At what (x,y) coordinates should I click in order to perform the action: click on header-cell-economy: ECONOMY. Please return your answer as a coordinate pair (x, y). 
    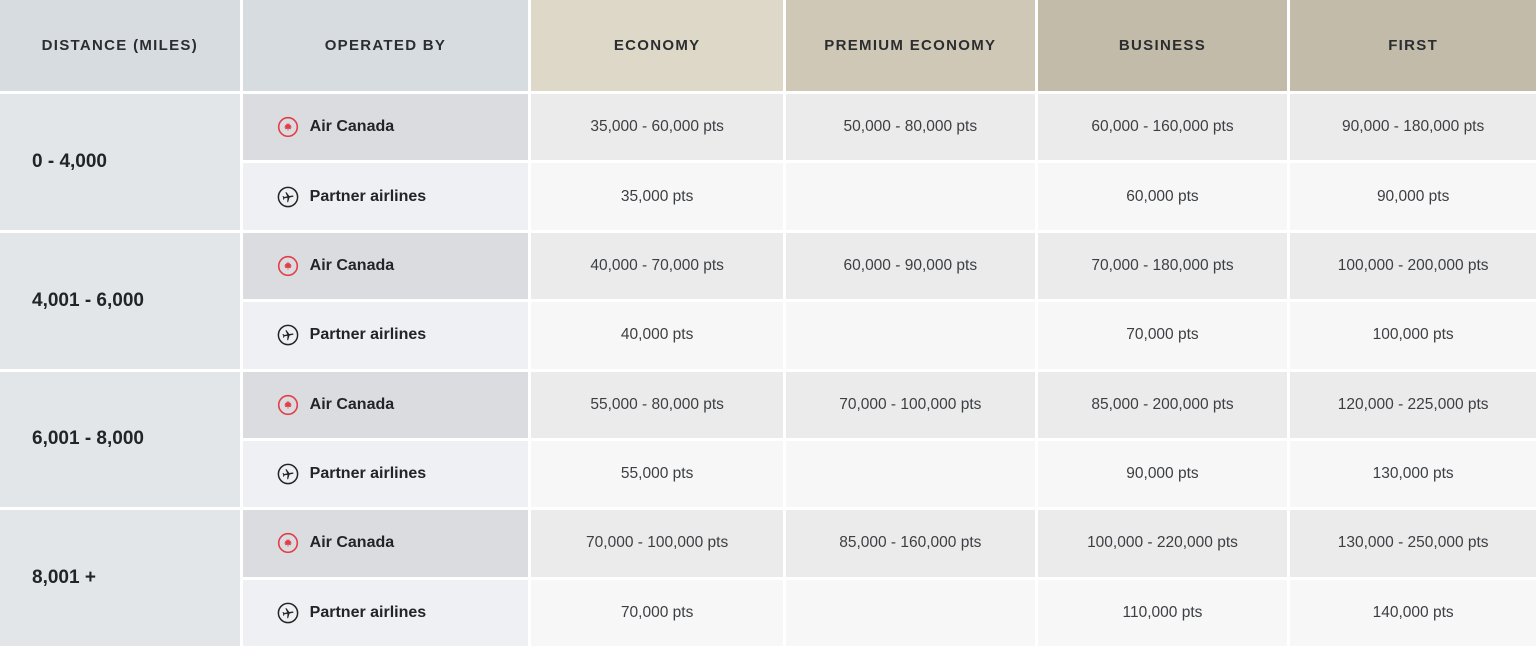
    Looking at the image, I should click on (657, 45).